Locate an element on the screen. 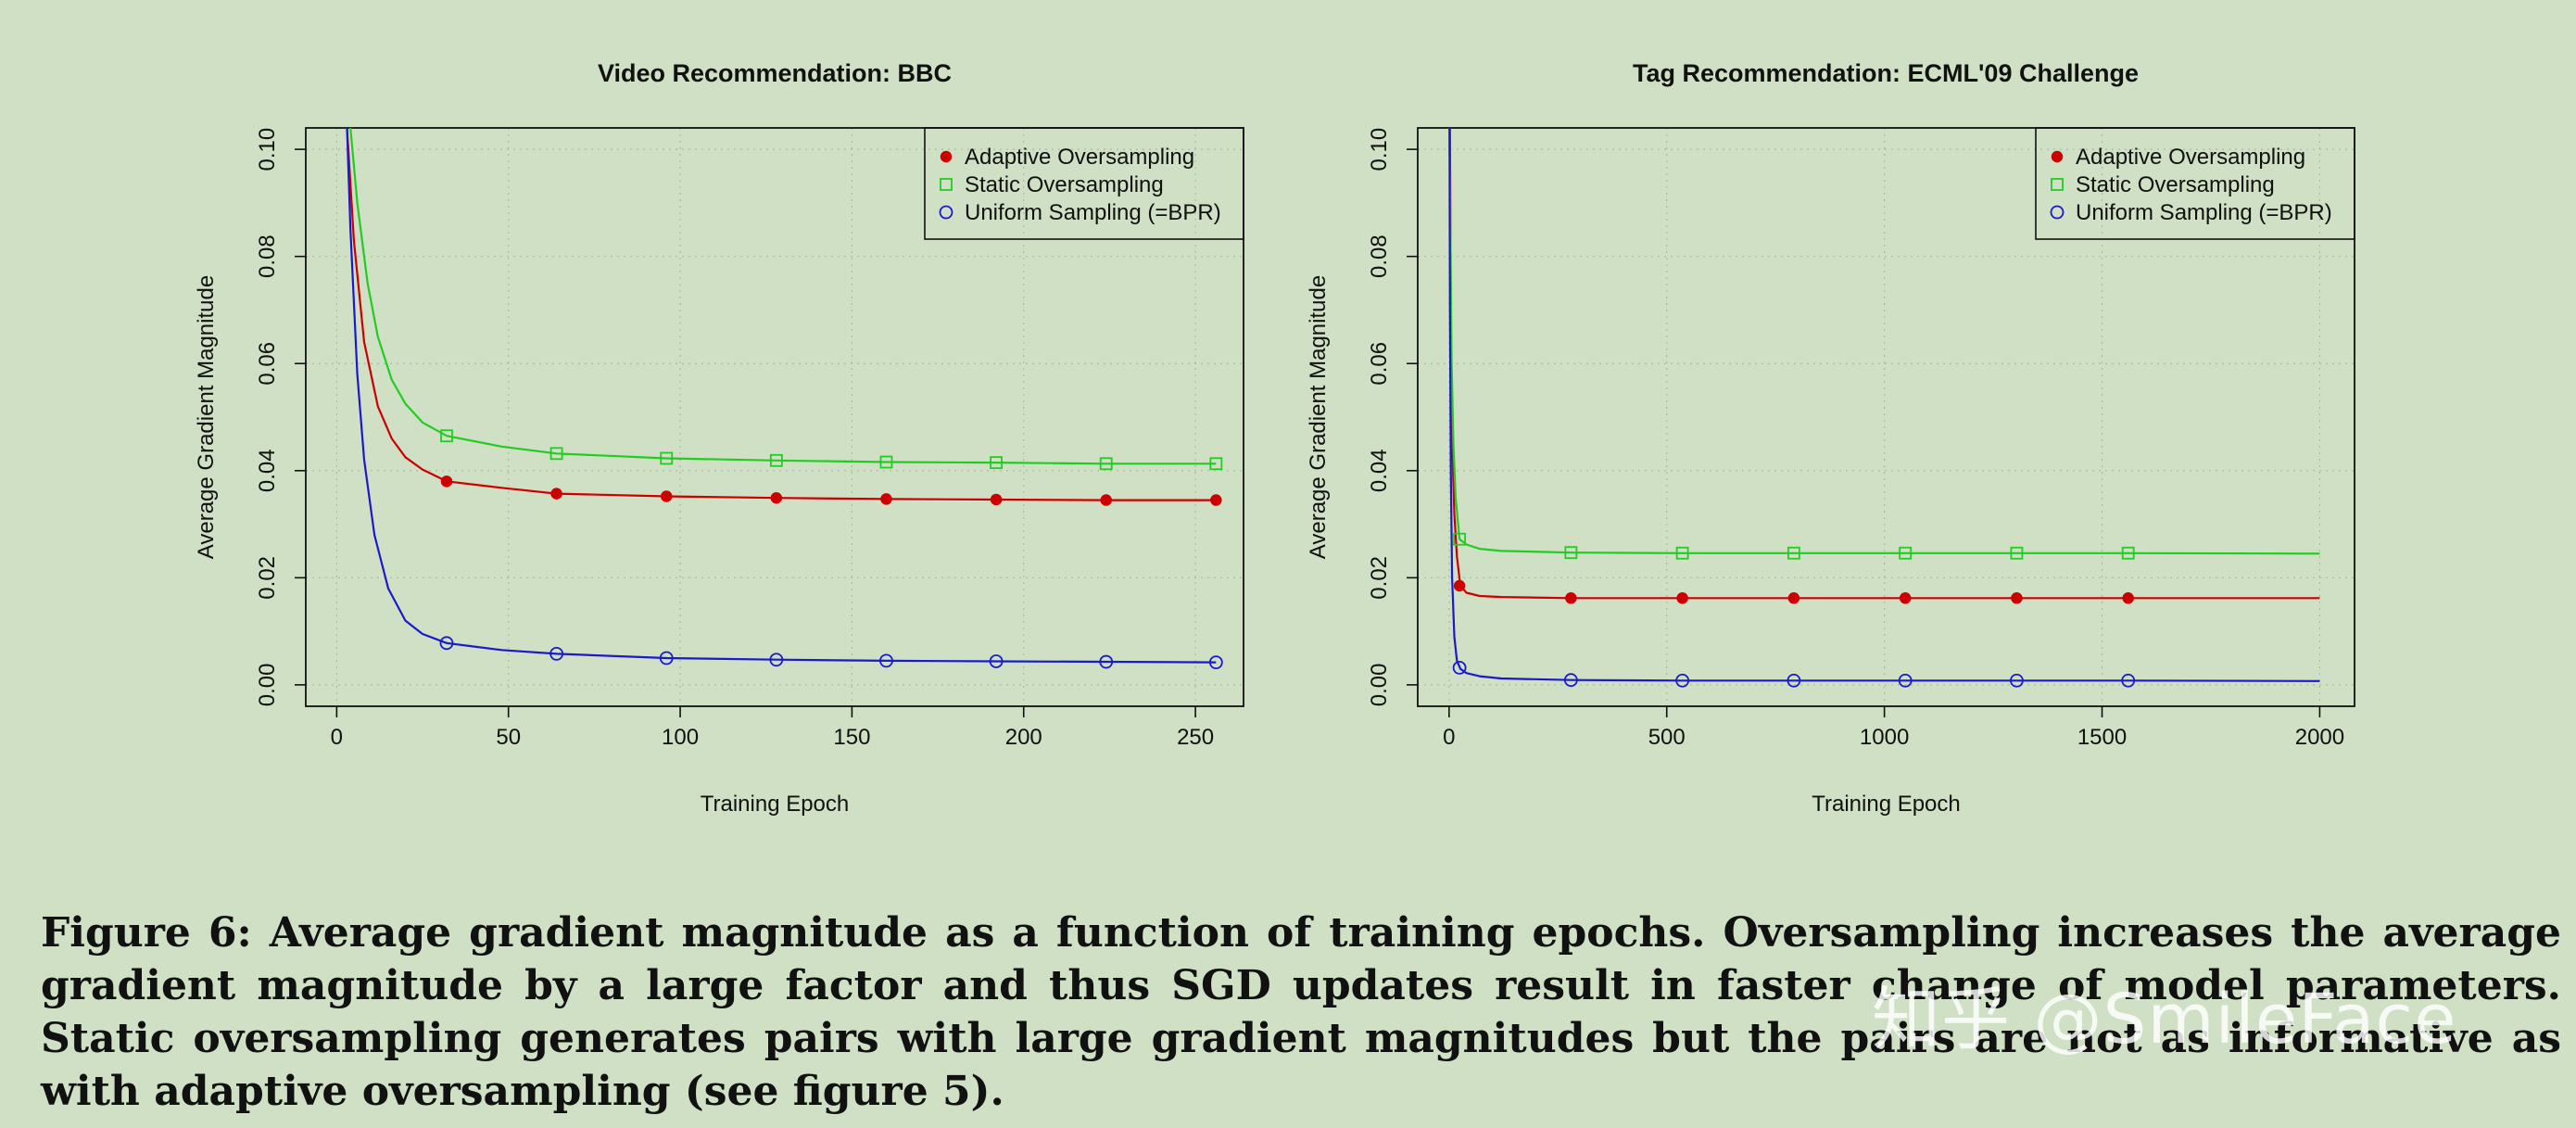 Image resolution: width=2576 pixels, height=1128 pixels. y-tick-label: 0.00 is located at coordinates (267, 685).